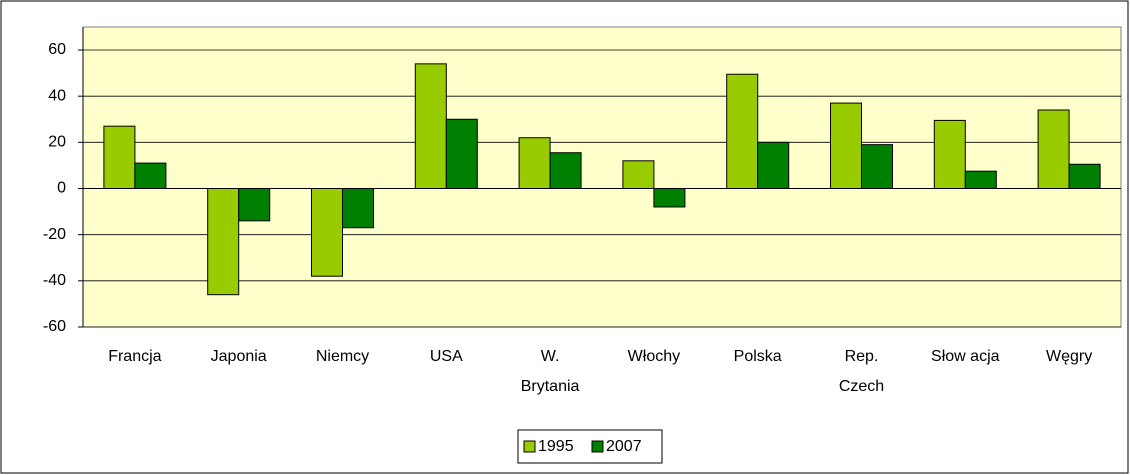 This screenshot has height=475, width=1130. What do you see at coordinates (556, 446) in the screenshot?
I see `legend-label: 1995` at bounding box center [556, 446].